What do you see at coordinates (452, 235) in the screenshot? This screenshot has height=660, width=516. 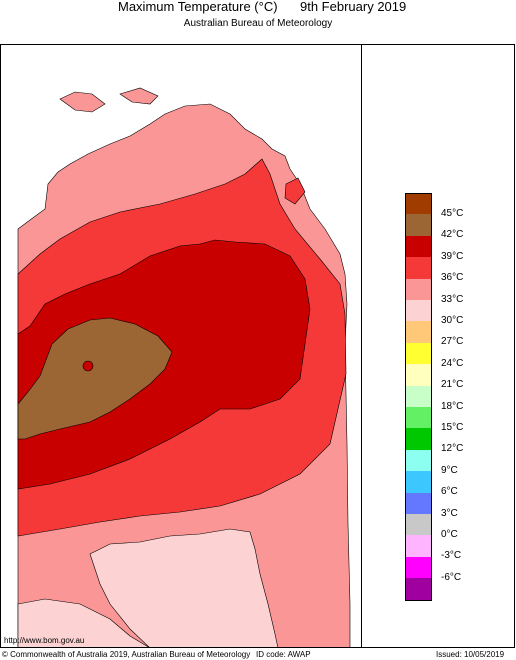 I see `legend-label: 42°C` at bounding box center [452, 235].